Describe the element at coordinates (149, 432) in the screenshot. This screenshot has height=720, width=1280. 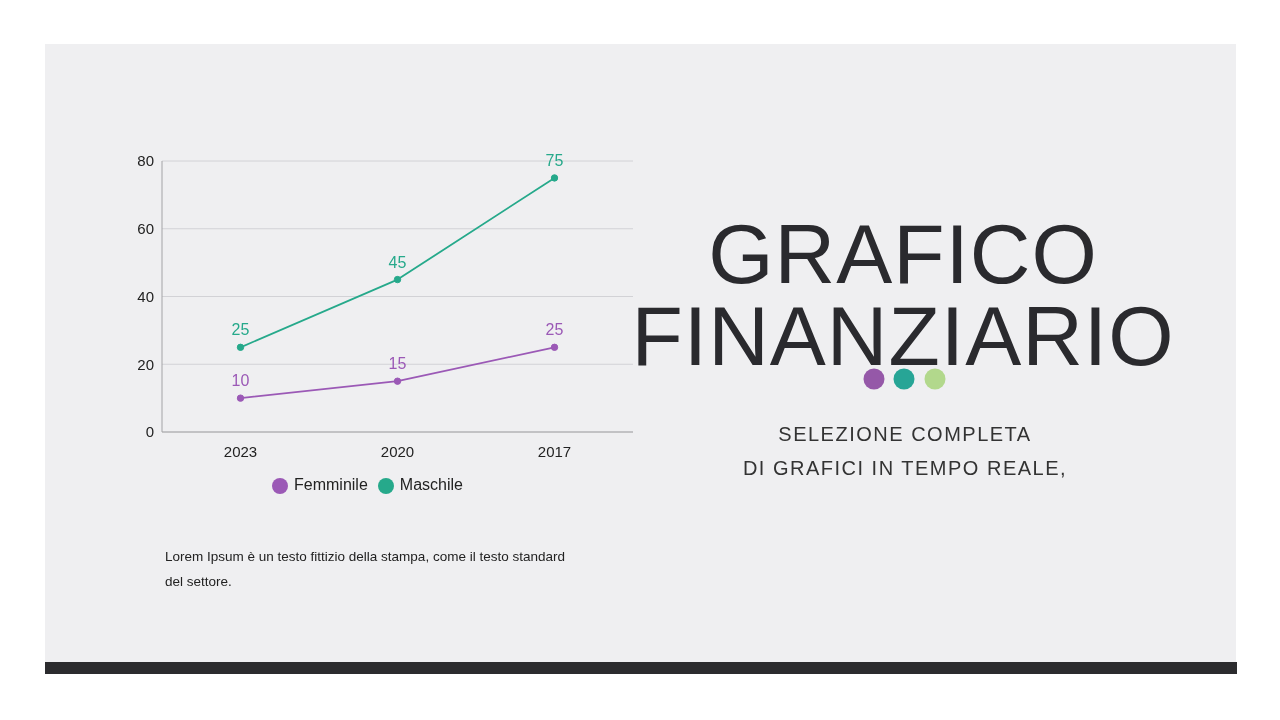
I see `y-tick-label: 0` at that location.